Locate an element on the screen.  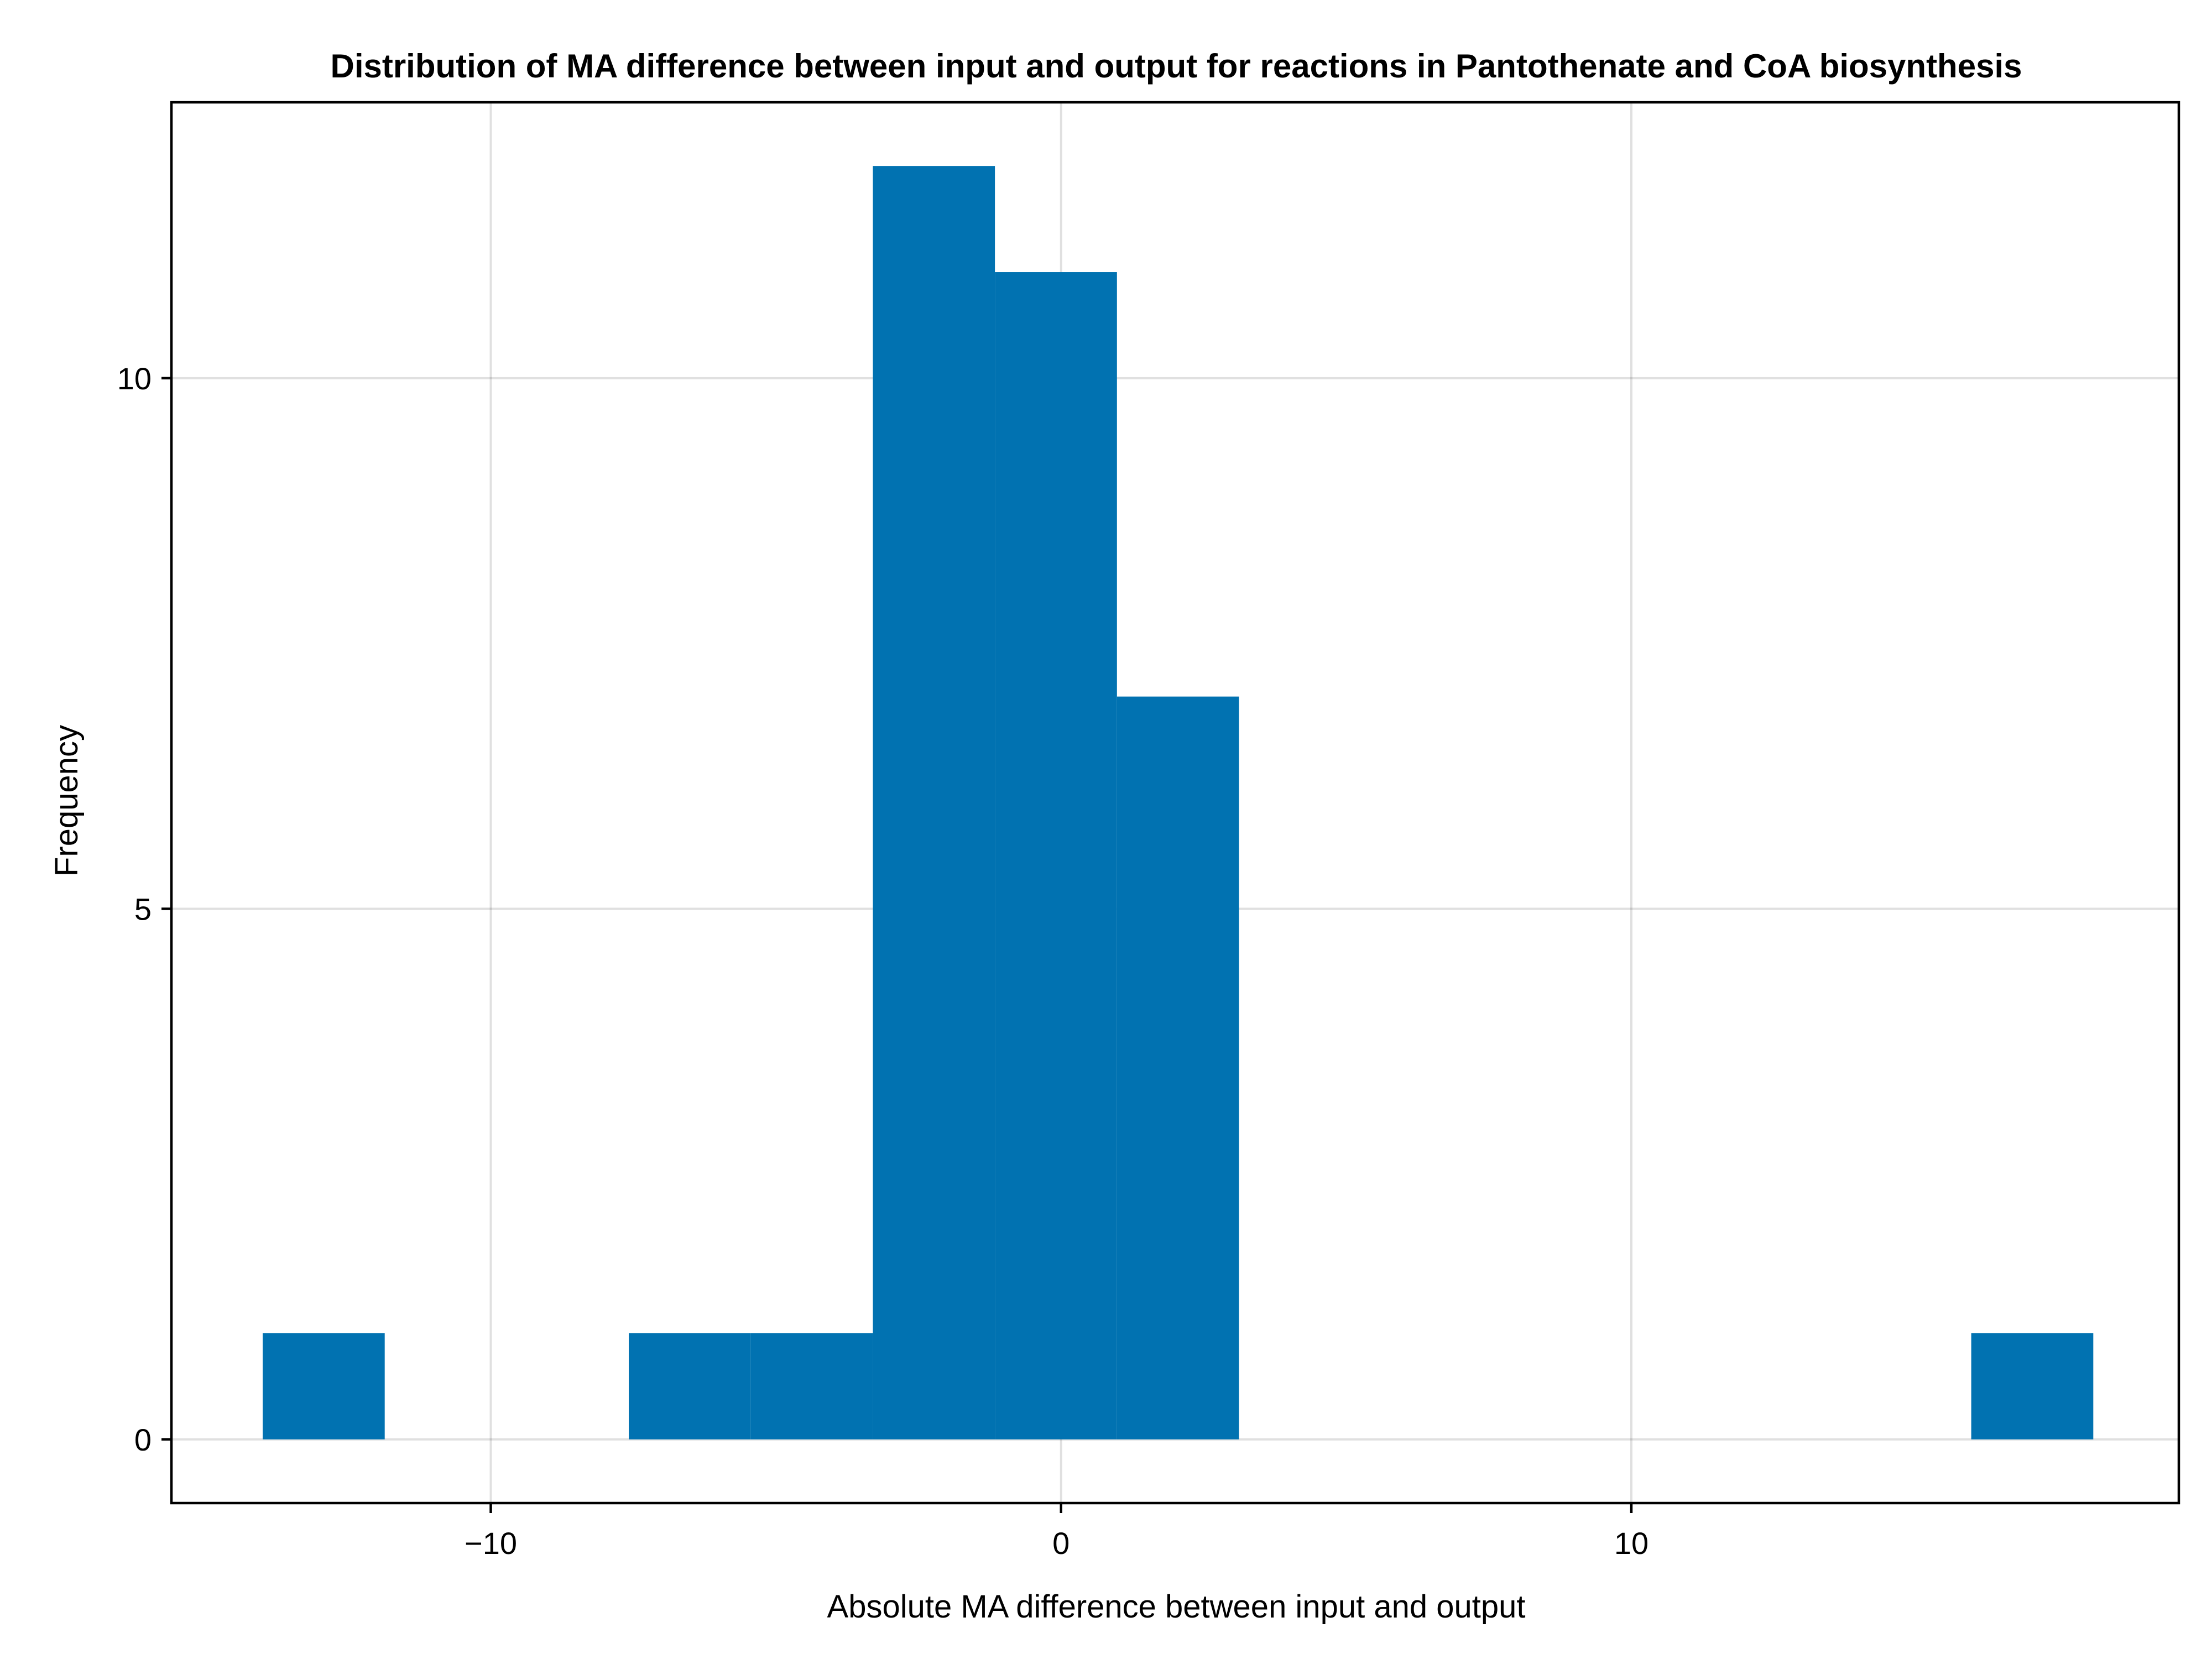
y-tick-label: 10 is located at coordinates (134, 378).